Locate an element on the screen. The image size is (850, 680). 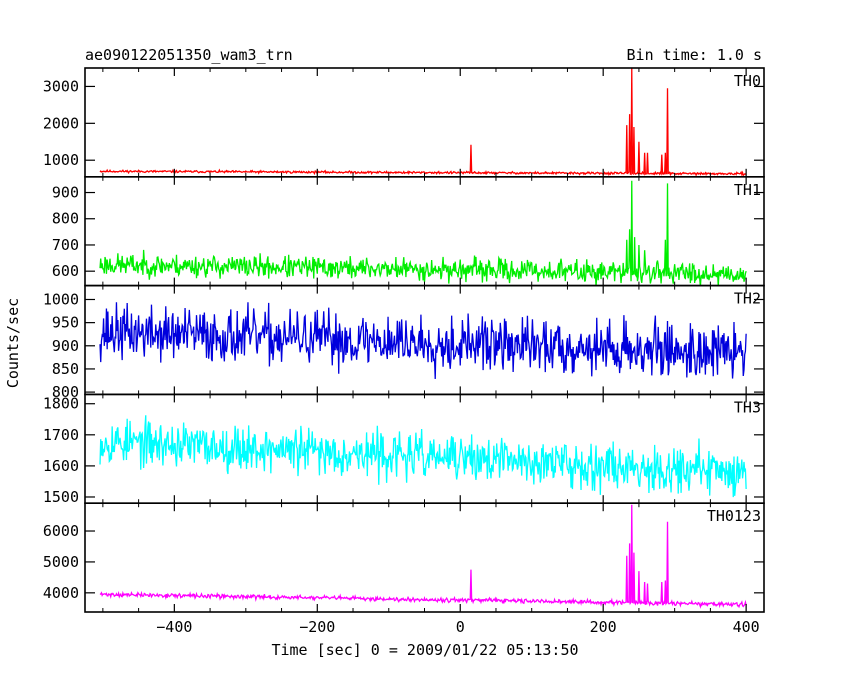
x-axis: −400 −200 0 200 400 is located at coordinates (457, 627).